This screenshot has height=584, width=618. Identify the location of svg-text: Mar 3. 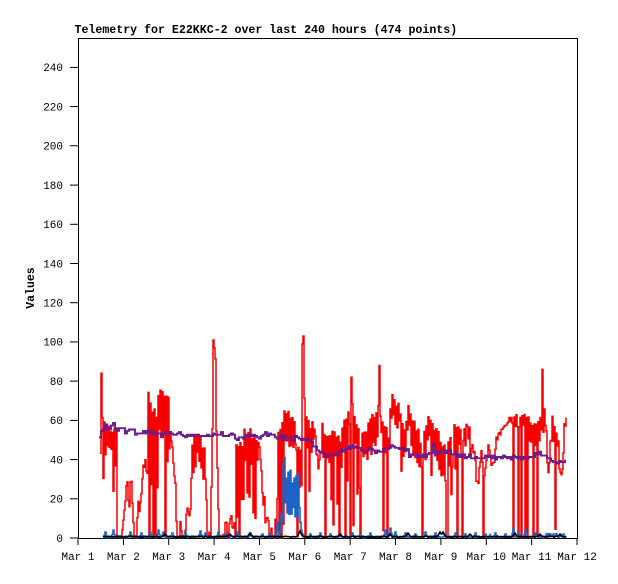
(168, 558).